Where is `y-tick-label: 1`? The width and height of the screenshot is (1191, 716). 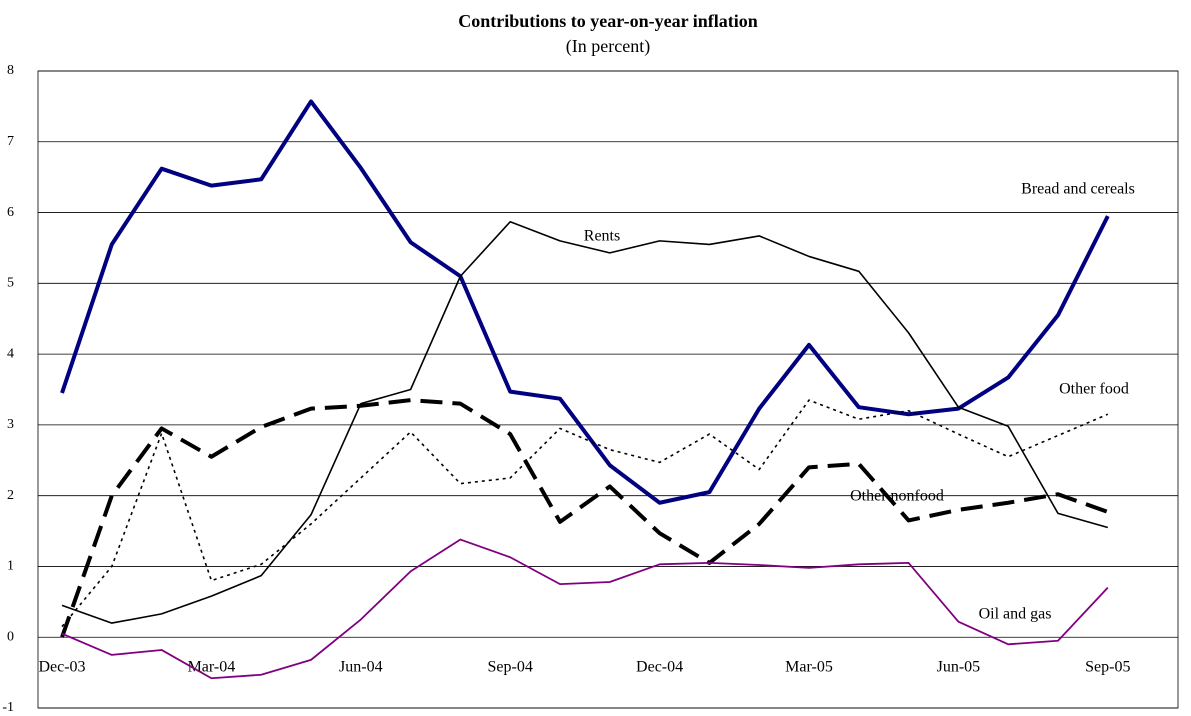 y-tick-label: 1 is located at coordinates (10, 566).